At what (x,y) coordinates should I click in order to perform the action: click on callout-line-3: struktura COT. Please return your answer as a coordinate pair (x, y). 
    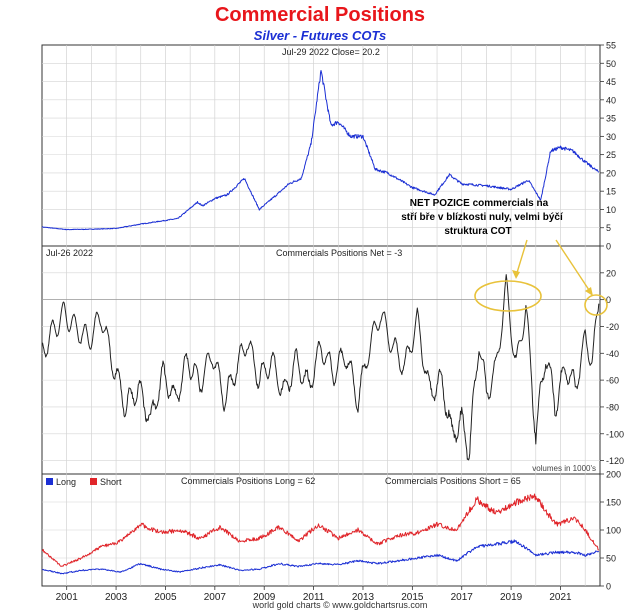
    Looking at the image, I should click on (477, 231).